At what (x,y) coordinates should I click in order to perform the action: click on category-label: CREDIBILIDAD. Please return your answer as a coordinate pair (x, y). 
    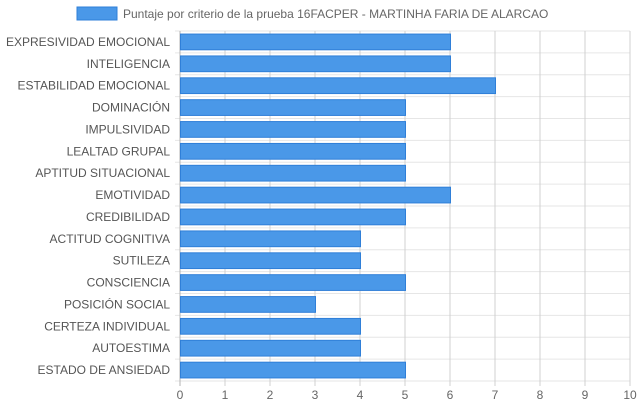
    Looking at the image, I should click on (128, 217).